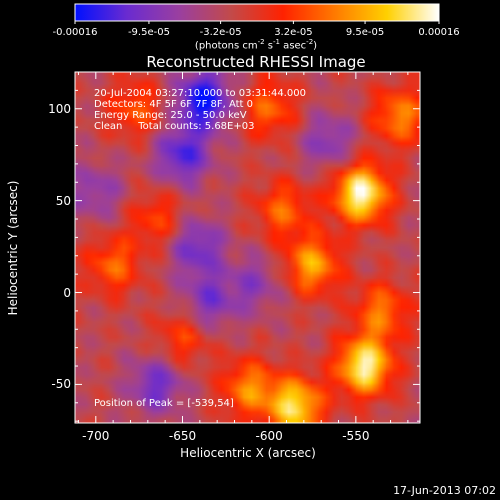 This screenshot has width=500, height=500. I want to click on colorbar-tick-label: 9.5e-05, so click(365, 32).